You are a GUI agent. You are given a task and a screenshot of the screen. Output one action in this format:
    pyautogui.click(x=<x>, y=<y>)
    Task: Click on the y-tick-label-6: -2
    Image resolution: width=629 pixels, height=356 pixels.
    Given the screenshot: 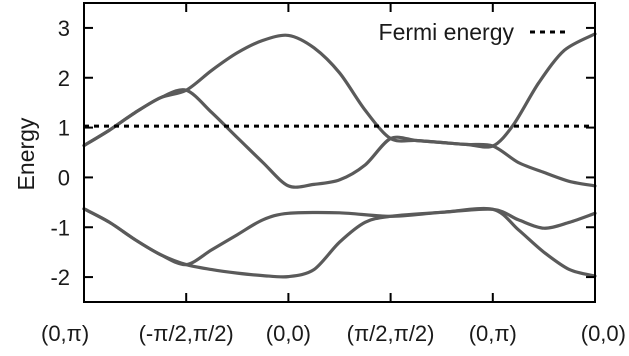 What is the action you would take?
    pyautogui.click(x=60, y=277)
    